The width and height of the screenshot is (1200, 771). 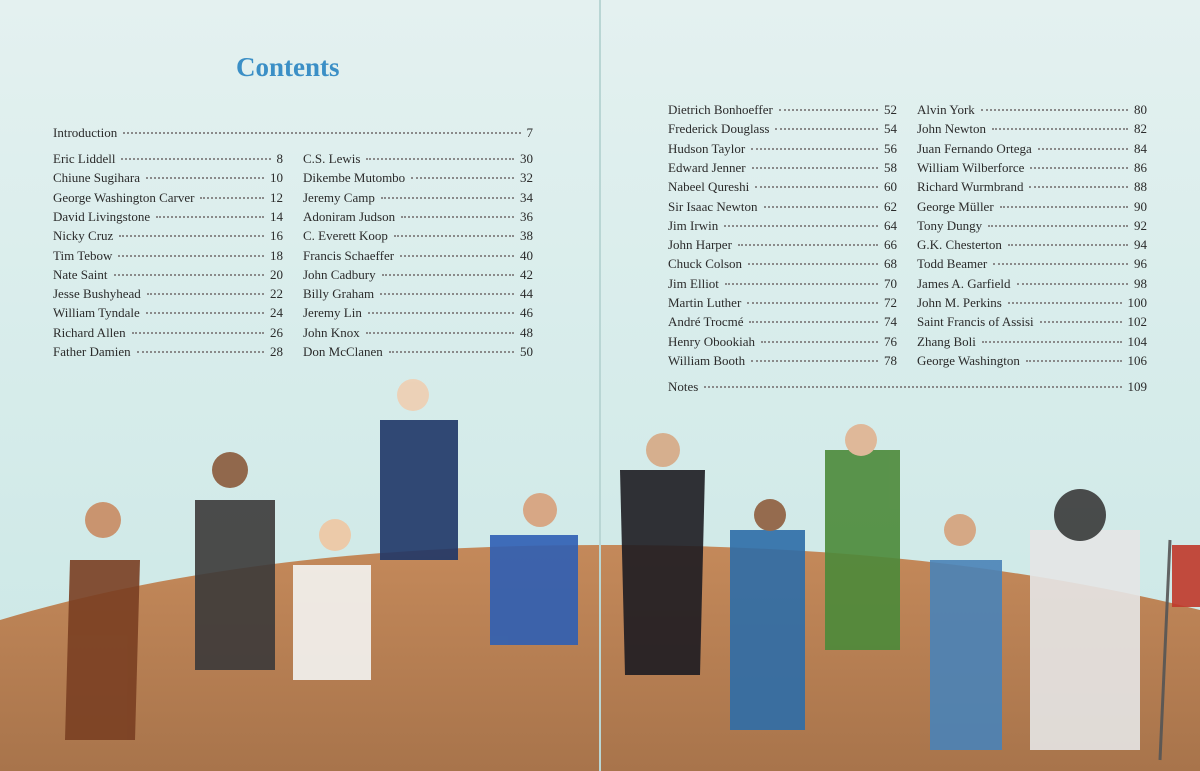 What do you see at coordinates (890, 302) in the screenshot?
I see `page-number: 72` at bounding box center [890, 302].